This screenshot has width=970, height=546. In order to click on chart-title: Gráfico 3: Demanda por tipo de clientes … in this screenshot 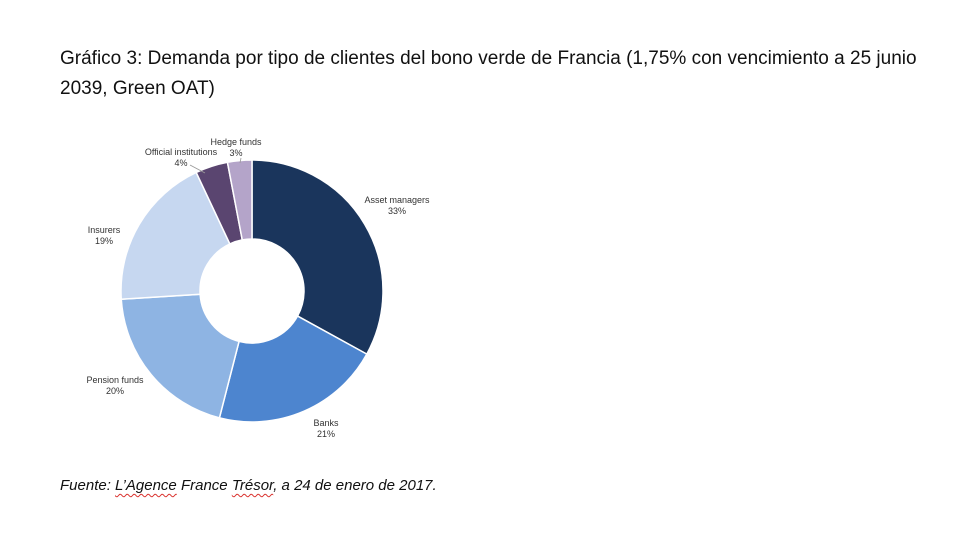, I will do `click(488, 73)`.